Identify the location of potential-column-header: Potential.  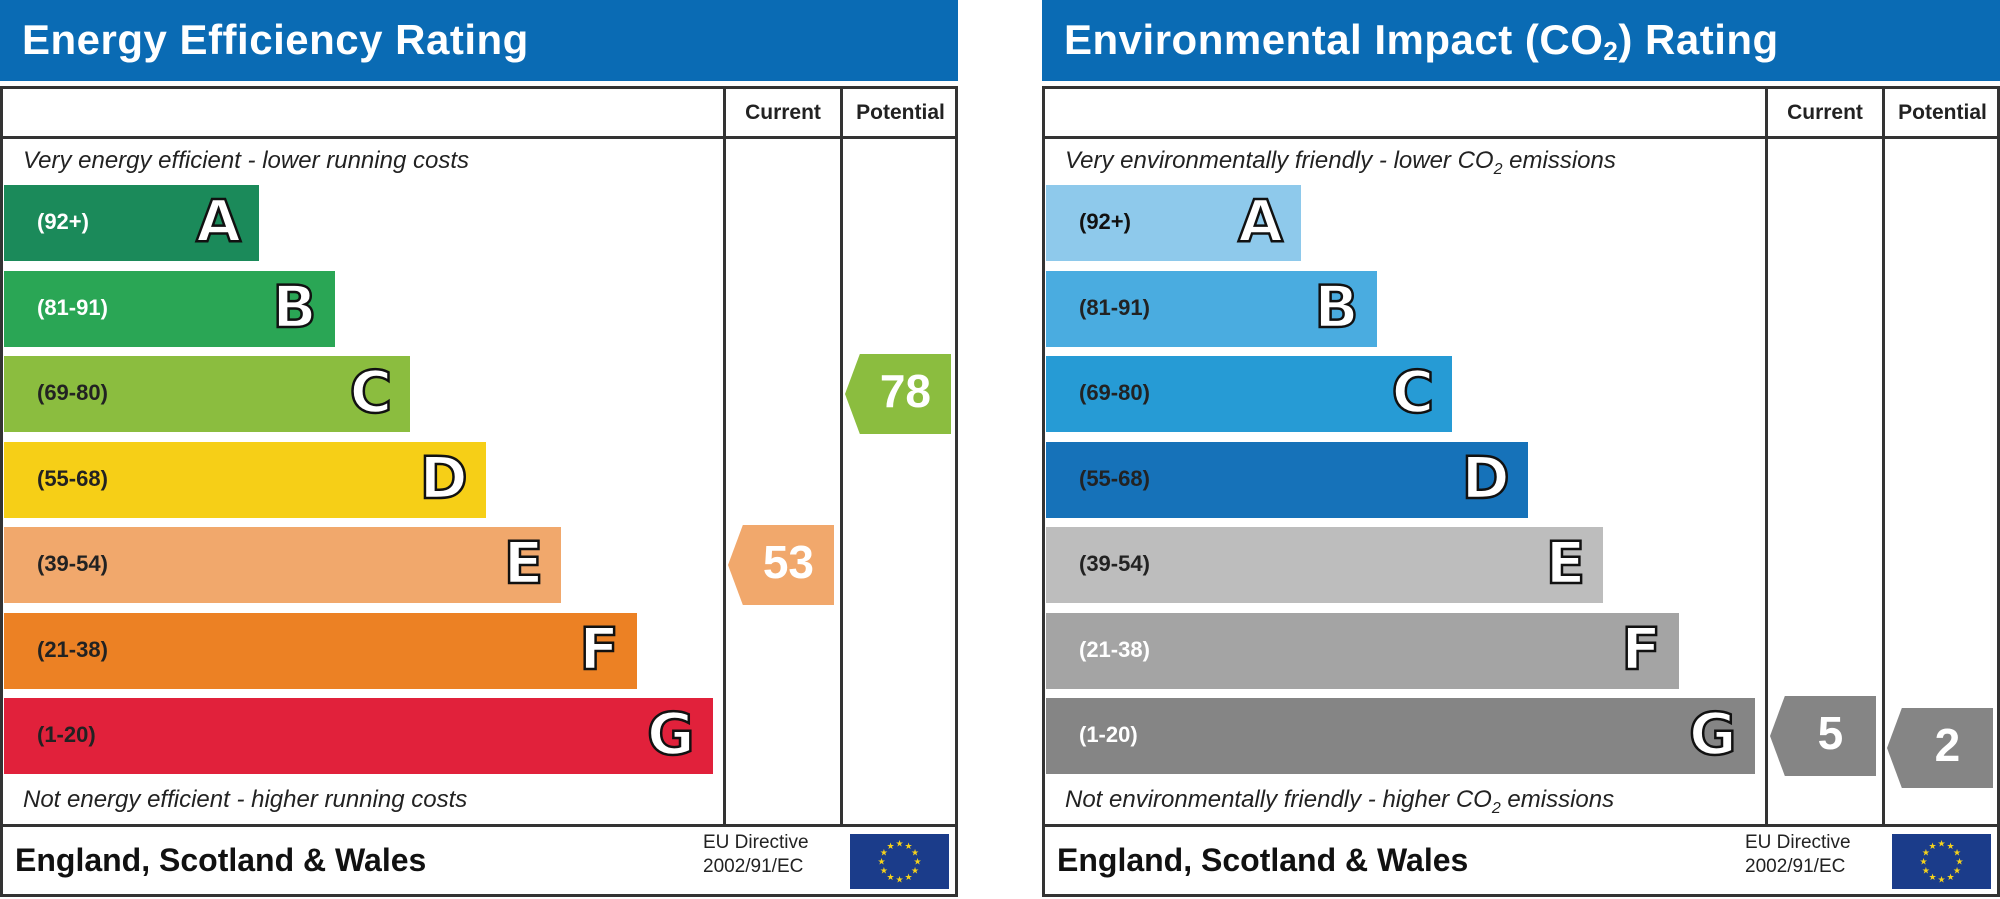
(900, 112).